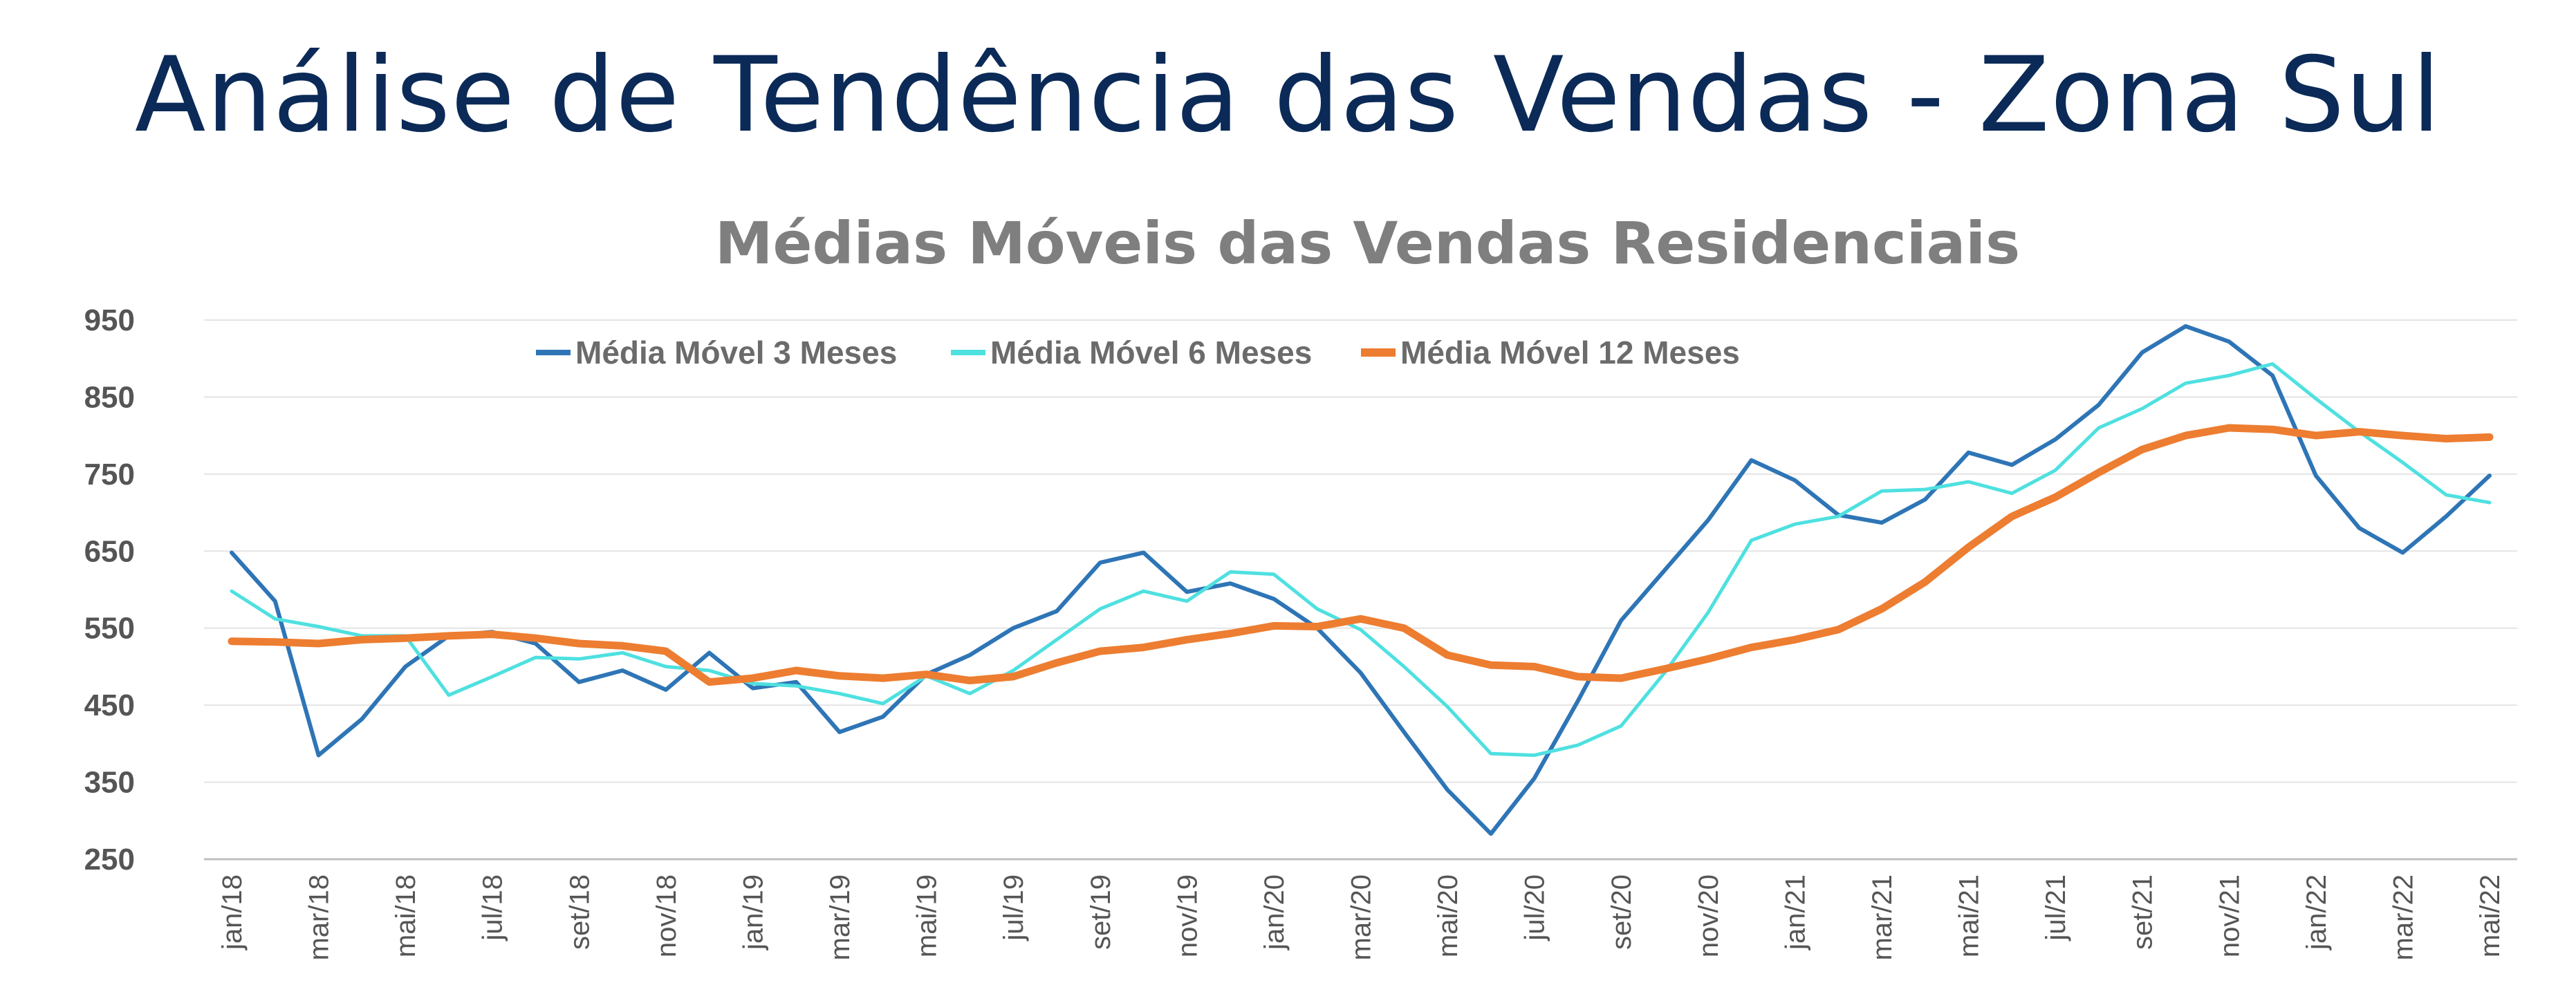 The height and width of the screenshot is (985, 2576). I want to click on x-tick-jul-19: jul/19, so click(1014, 908).